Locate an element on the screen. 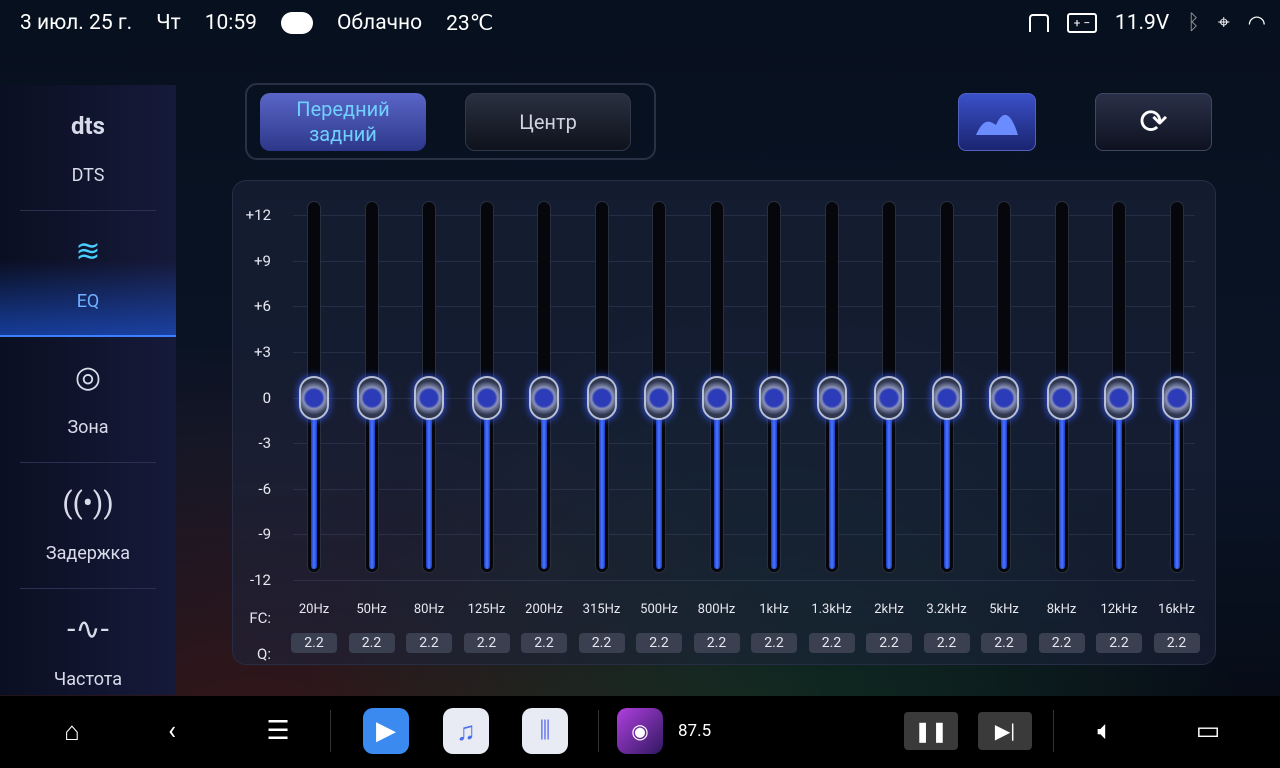 The width and height of the screenshot is (1280, 768). band-frequency: 3.2kHz is located at coordinates (946, 609).